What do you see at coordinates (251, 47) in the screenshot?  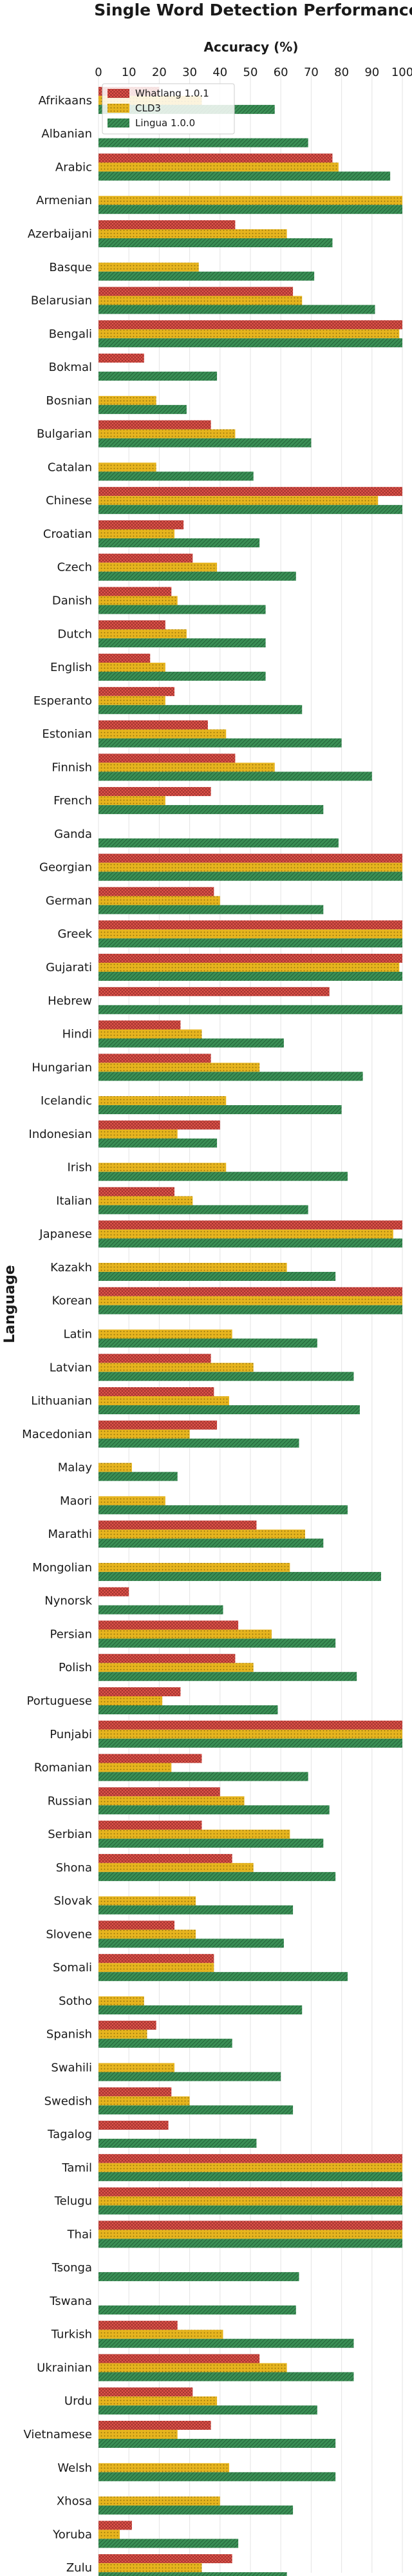 I see `x-axis-label: Accuracy (%)` at bounding box center [251, 47].